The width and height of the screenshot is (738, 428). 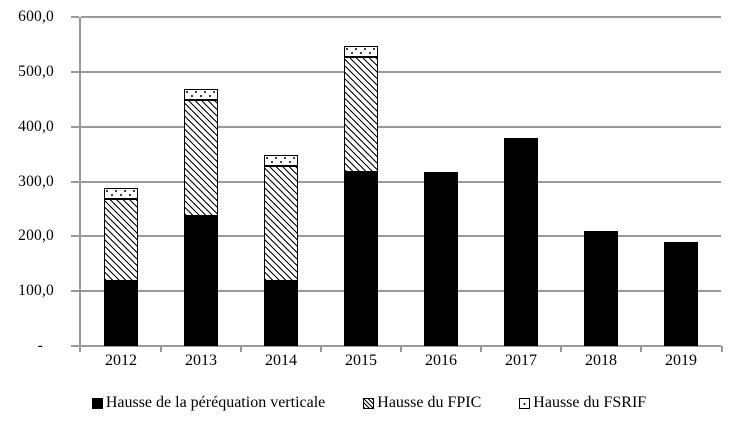 I want to click on bar-group-2019, so click(x=681, y=181).